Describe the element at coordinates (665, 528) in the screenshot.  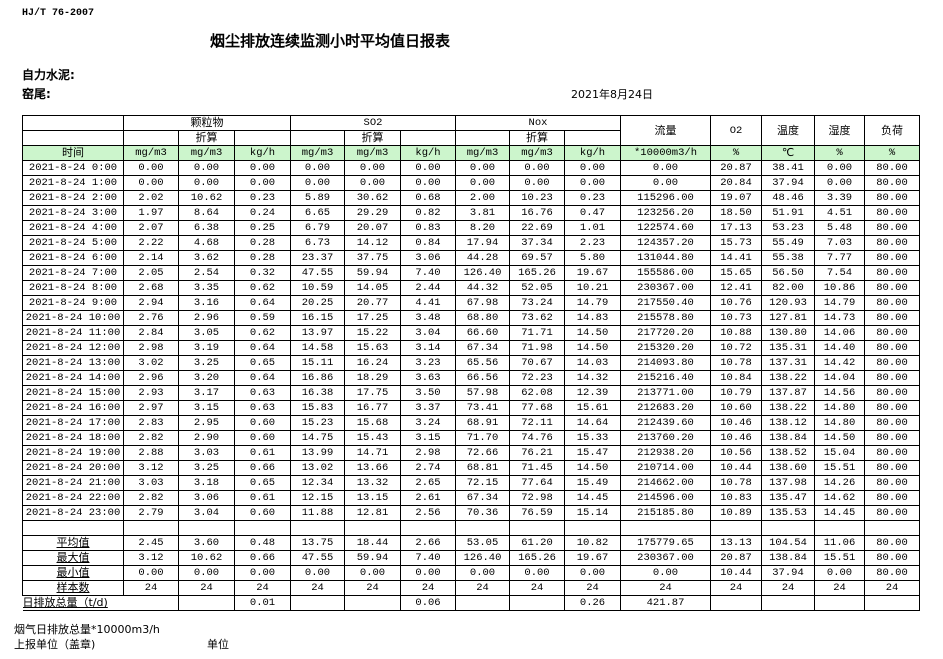
I see `empty-cell` at that location.